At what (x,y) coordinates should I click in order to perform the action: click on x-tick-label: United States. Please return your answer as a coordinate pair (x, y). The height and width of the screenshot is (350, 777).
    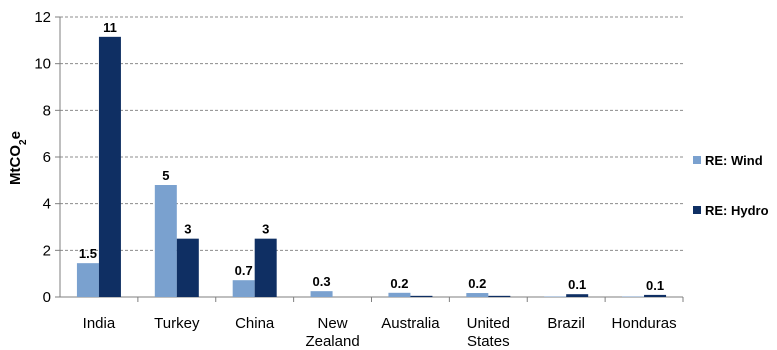
    Looking at the image, I should click on (488, 332).